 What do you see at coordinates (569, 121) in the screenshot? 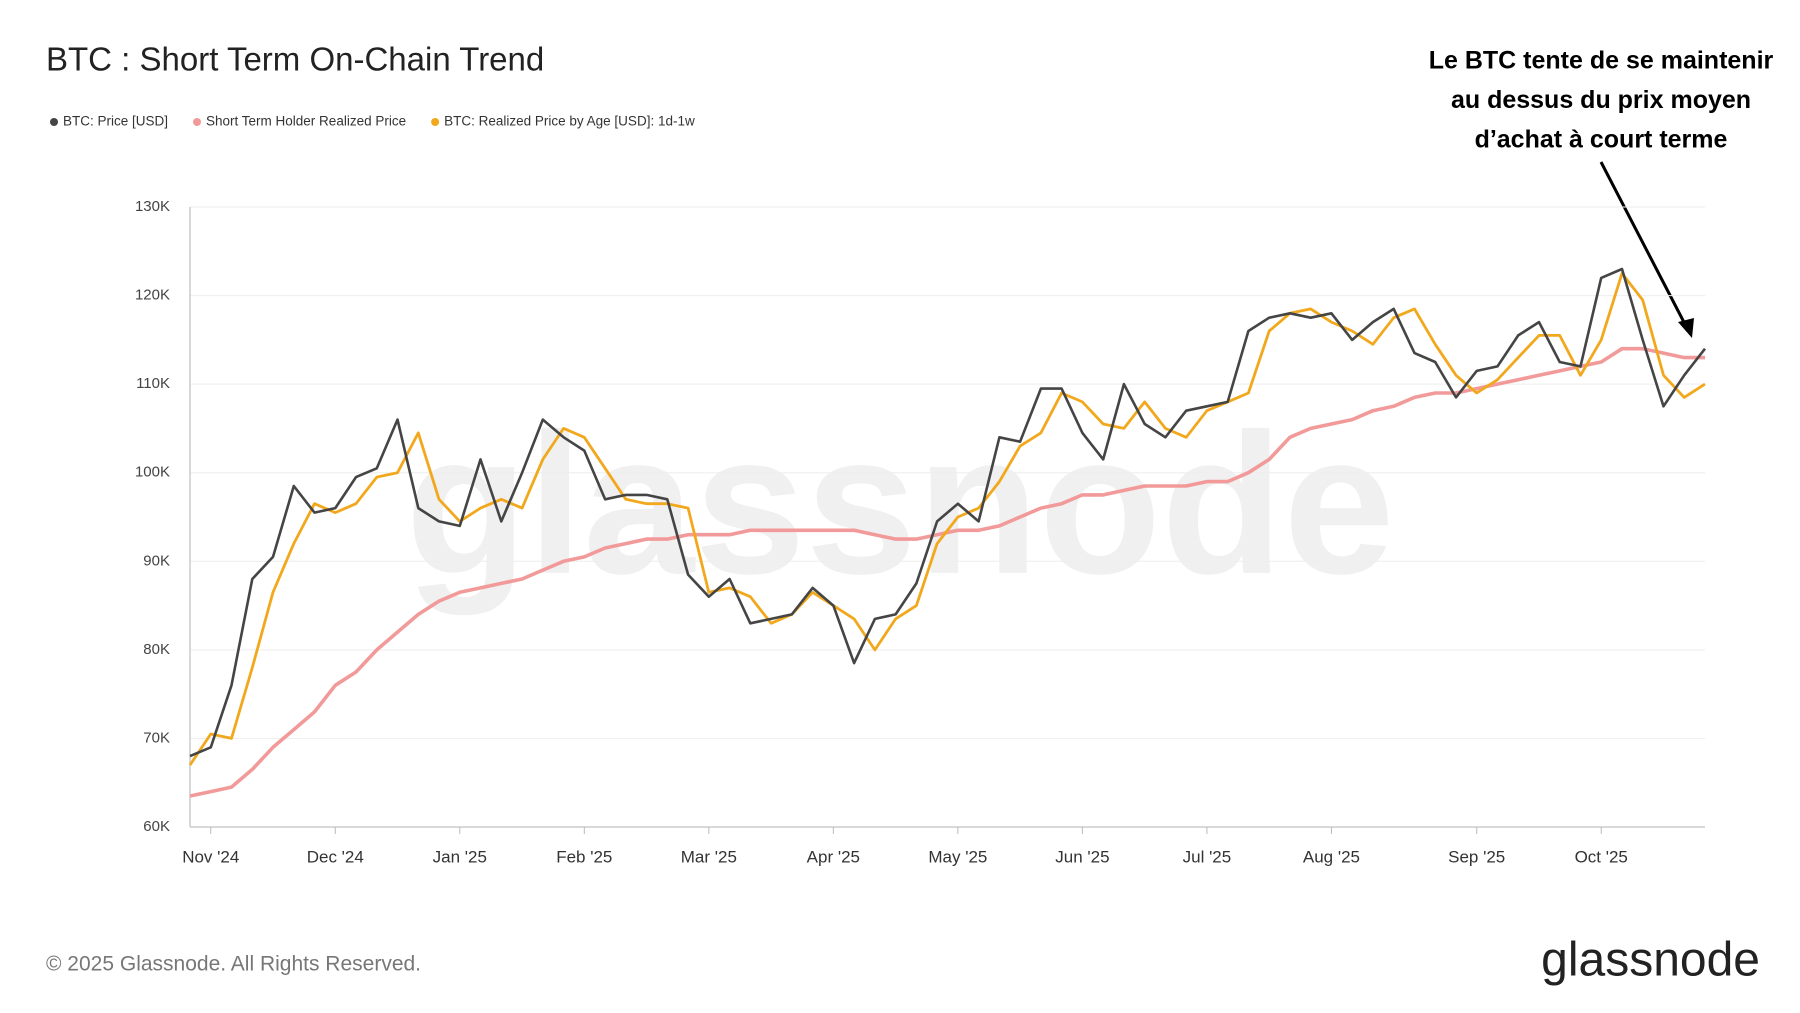
I see `legend-label: BTC: Realized Price by Age [USD]: 1d-1w` at bounding box center [569, 121].